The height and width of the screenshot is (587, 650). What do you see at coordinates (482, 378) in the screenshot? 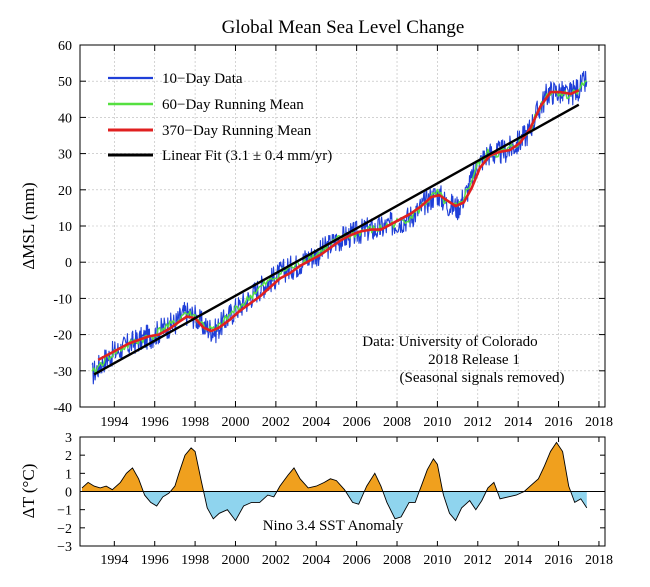
I see `source-annotation-line-3: (Seasonal signals removed)` at bounding box center [482, 378].